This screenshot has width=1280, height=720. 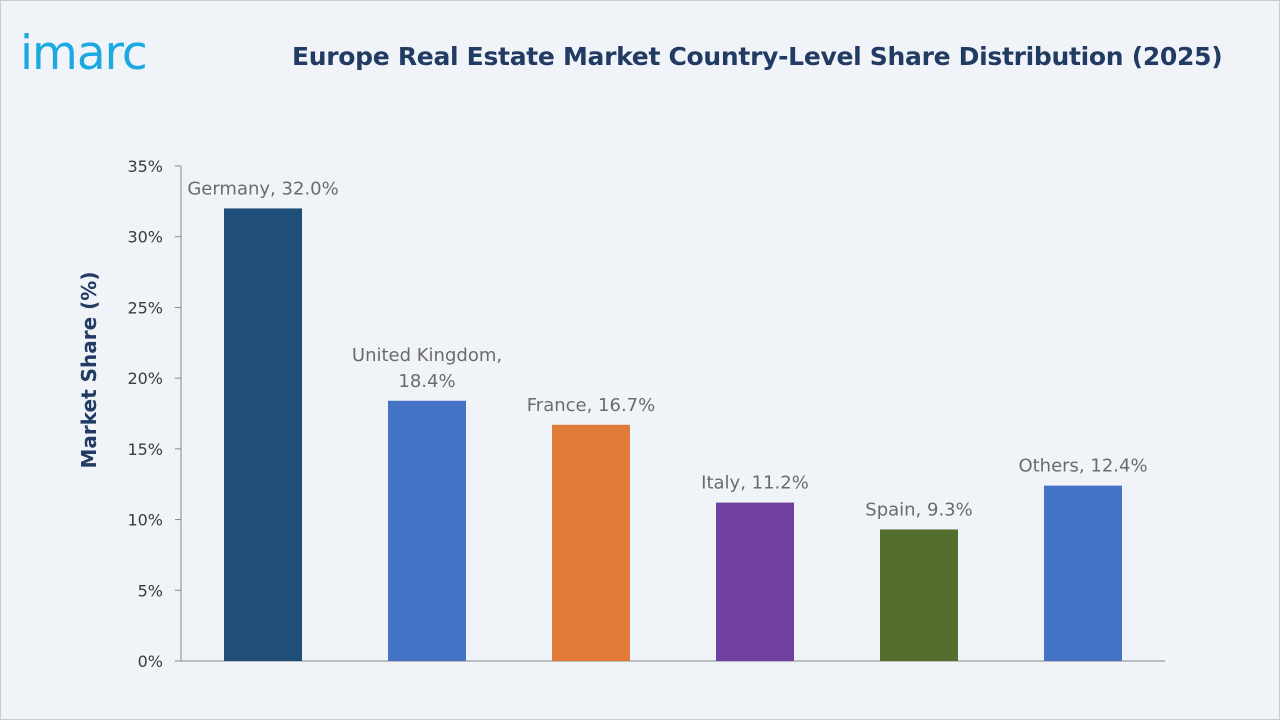 What do you see at coordinates (89, 370) in the screenshot?
I see `y-axis-label: Market Share (%)` at bounding box center [89, 370].